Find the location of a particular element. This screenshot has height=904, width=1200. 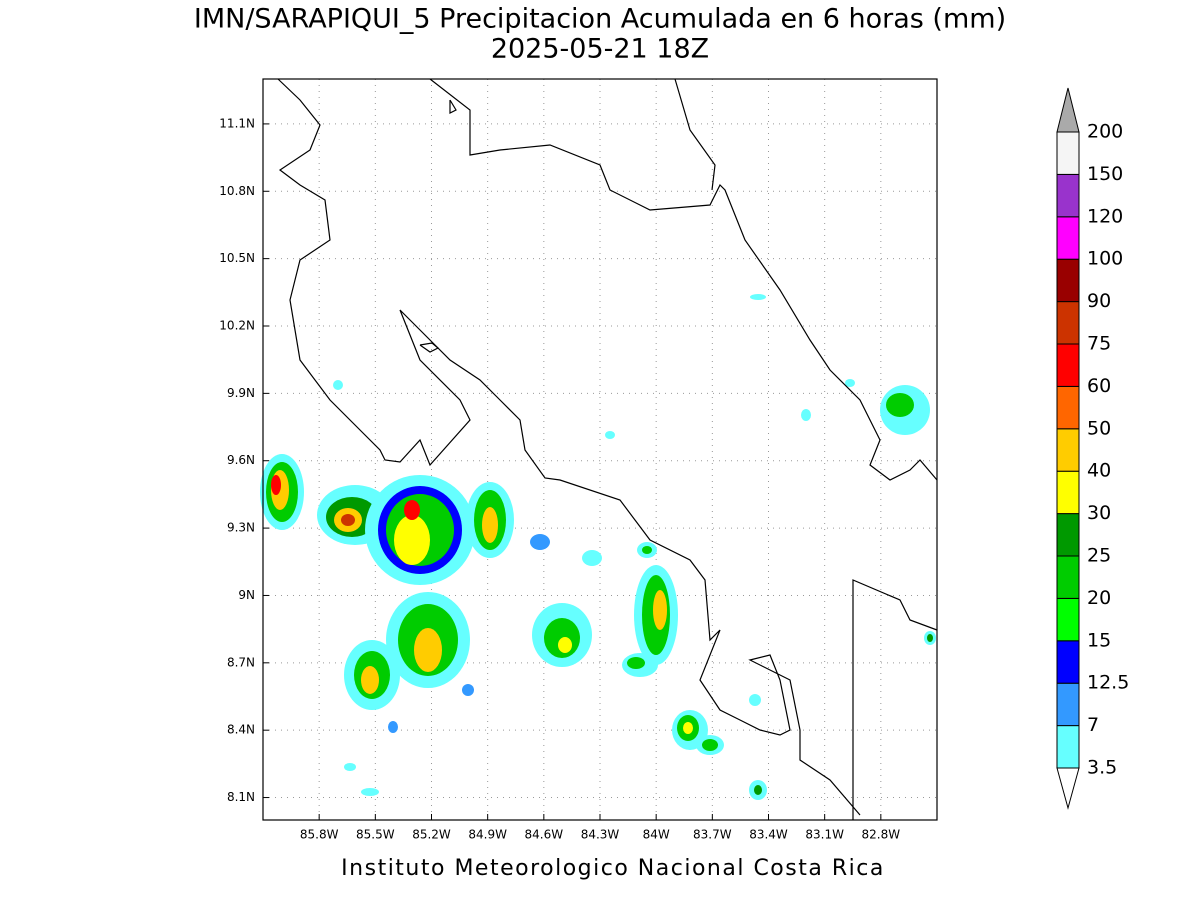

y-tick-label: 8.4N is located at coordinates (241, 730).